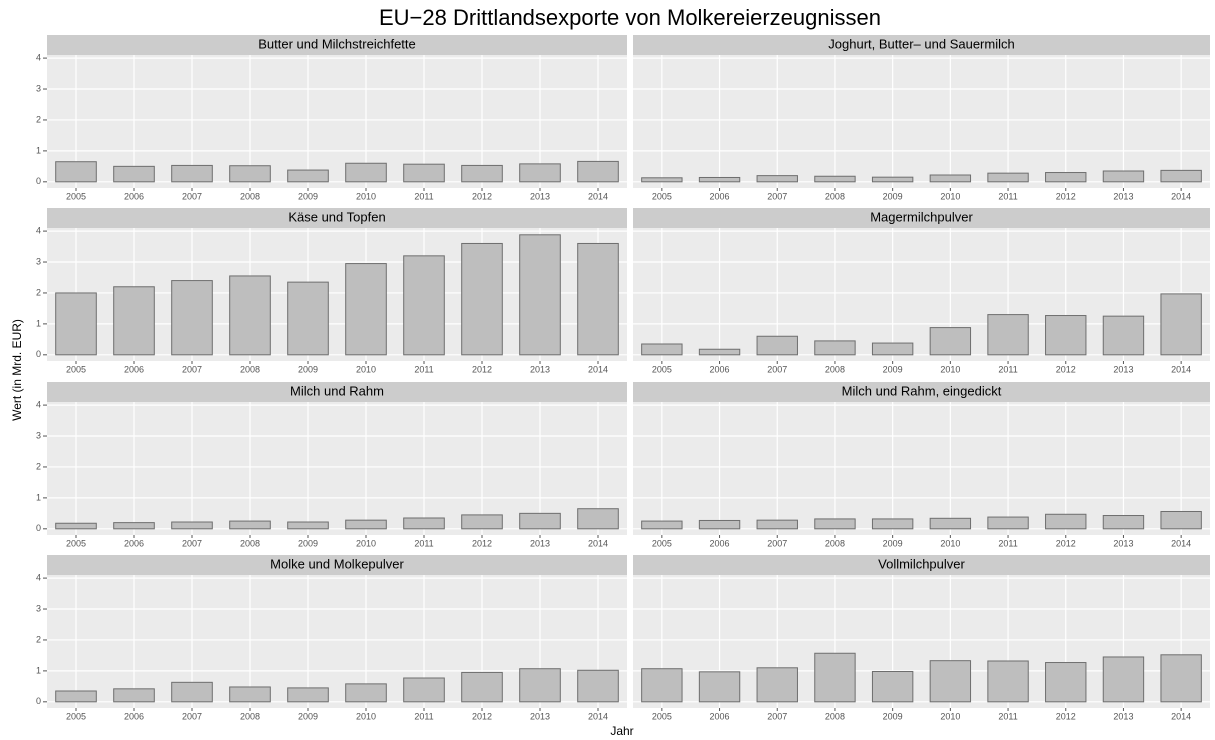 The height and width of the screenshot is (740, 1215). What do you see at coordinates (337, 390) in the screenshot?
I see `panel-title: Milch und Rahm` at bounding box center [337, 390].